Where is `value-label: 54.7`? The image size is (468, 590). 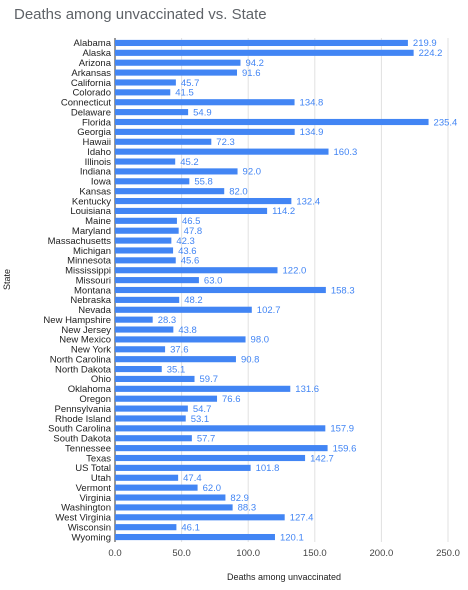
value-label: 54.7 is located at coordinates (202, 409).